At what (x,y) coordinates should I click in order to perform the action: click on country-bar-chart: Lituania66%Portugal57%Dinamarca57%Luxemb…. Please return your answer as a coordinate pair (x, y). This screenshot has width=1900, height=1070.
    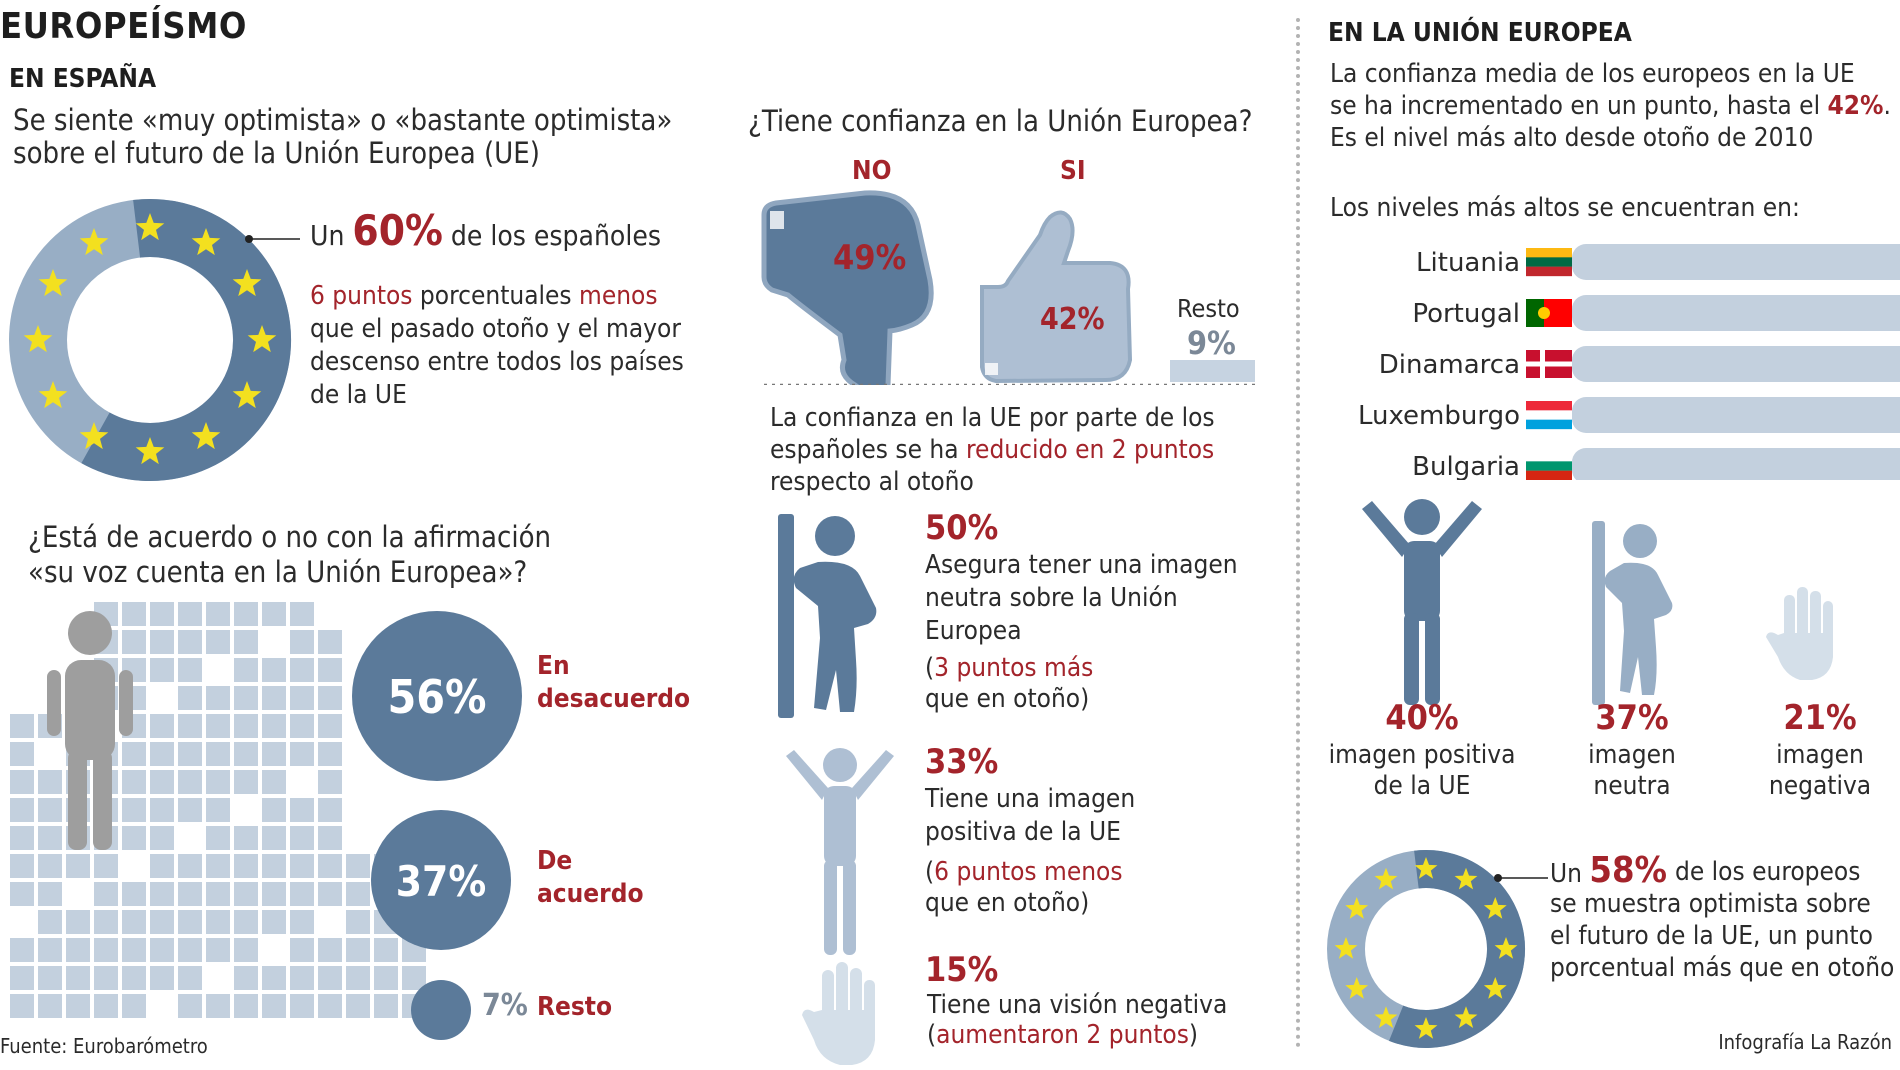
    Looking at the image, I should click on (1629, 362).